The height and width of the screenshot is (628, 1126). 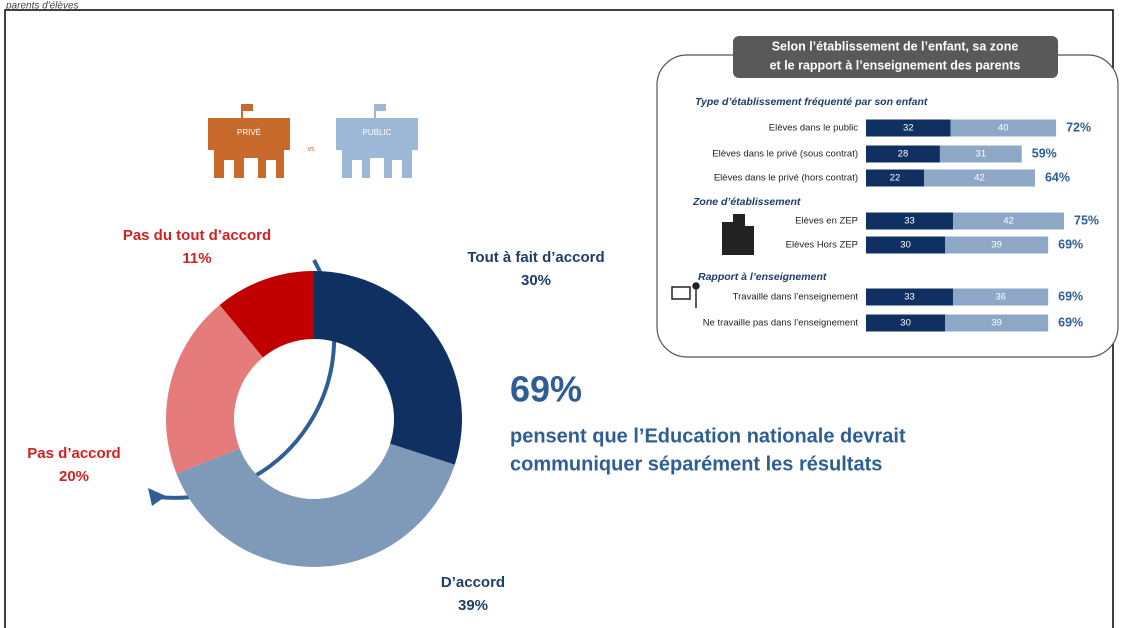 I want to click on city-icon, so click(x=738, y=234).